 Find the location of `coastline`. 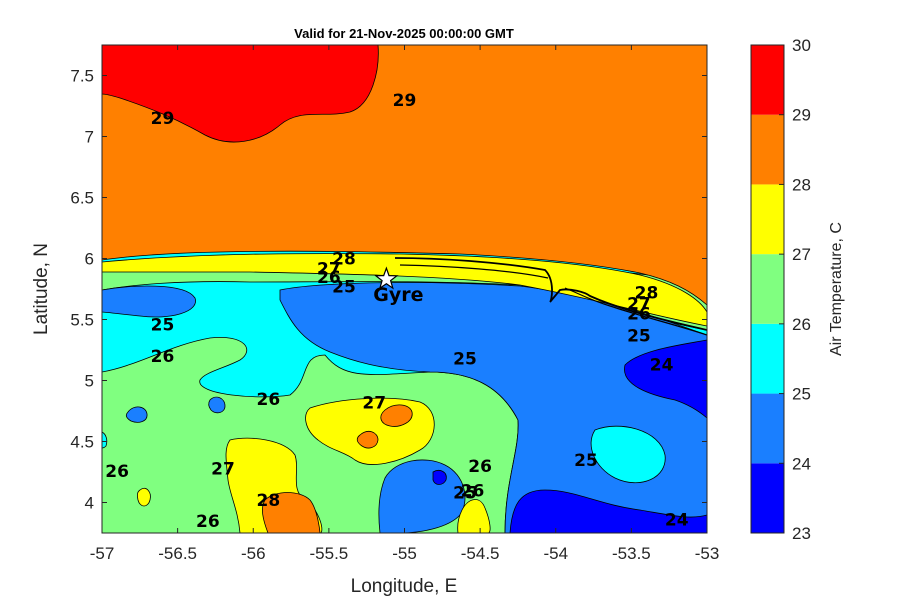

coastline is located at coordinates (550, 294).